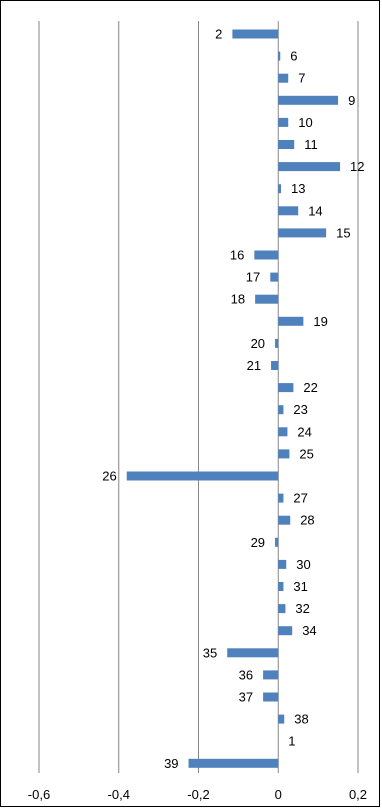  What do you see at coordinates (258, 343) in the screenshot?
I see `category-label-20: 20` at bounding box center [258, 343].